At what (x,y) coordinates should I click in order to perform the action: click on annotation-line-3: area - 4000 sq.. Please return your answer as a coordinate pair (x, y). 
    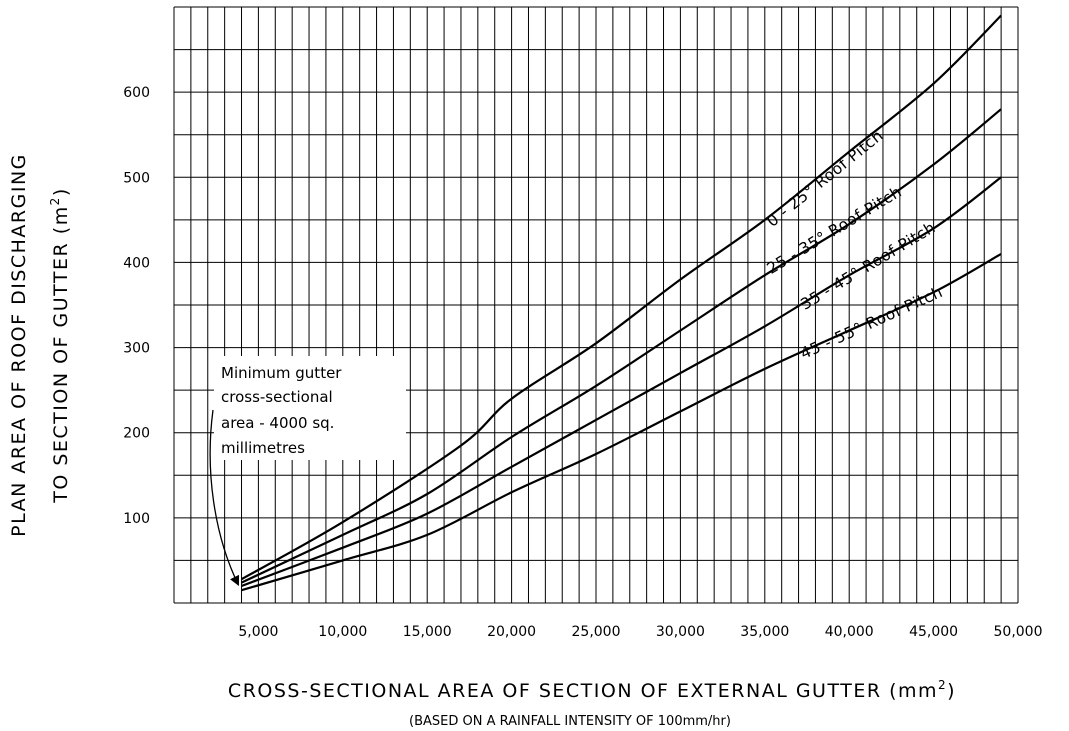
    Looking at the image, I should click on (277, 423).